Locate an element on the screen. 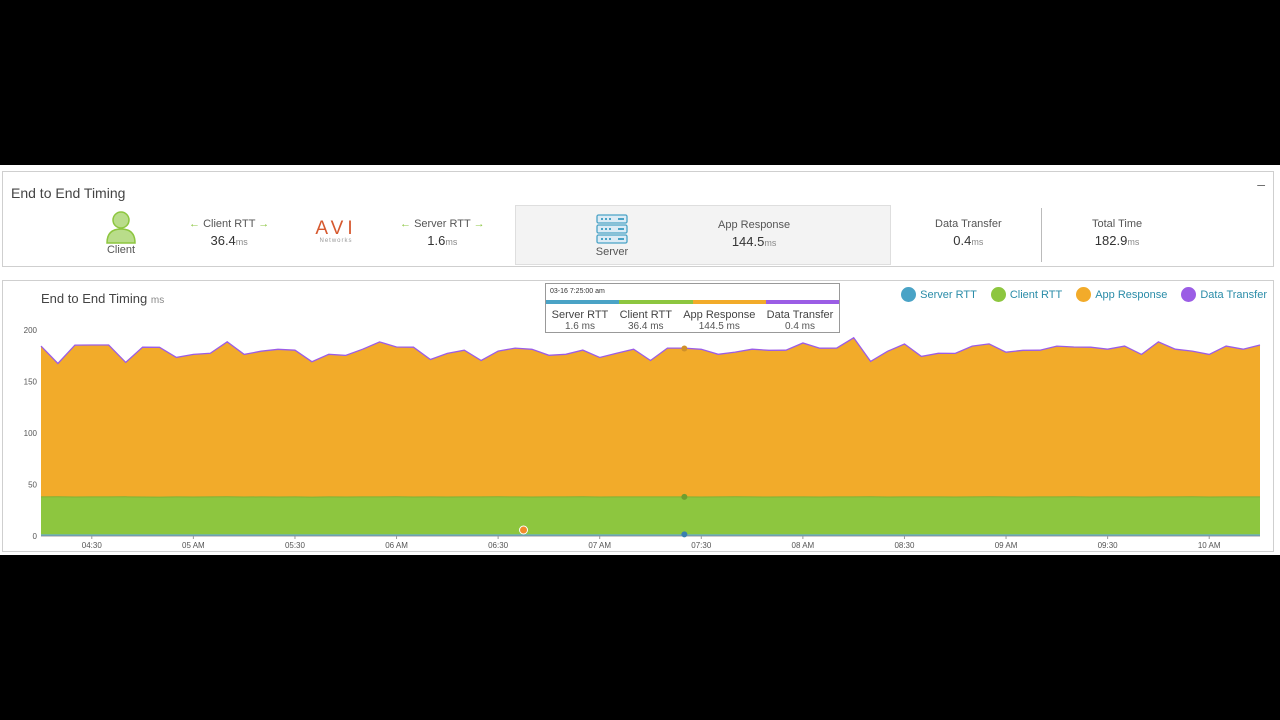 This screenshot has width=1280, height=720. legend-item: Data Transfer is located at coordinates (1224, 294).